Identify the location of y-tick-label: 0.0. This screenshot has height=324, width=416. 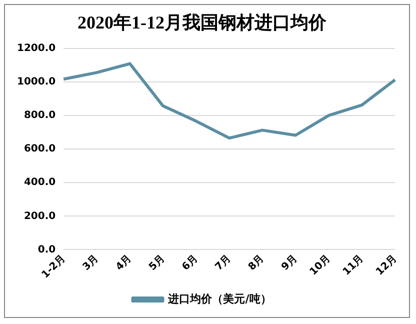
(47, 250).